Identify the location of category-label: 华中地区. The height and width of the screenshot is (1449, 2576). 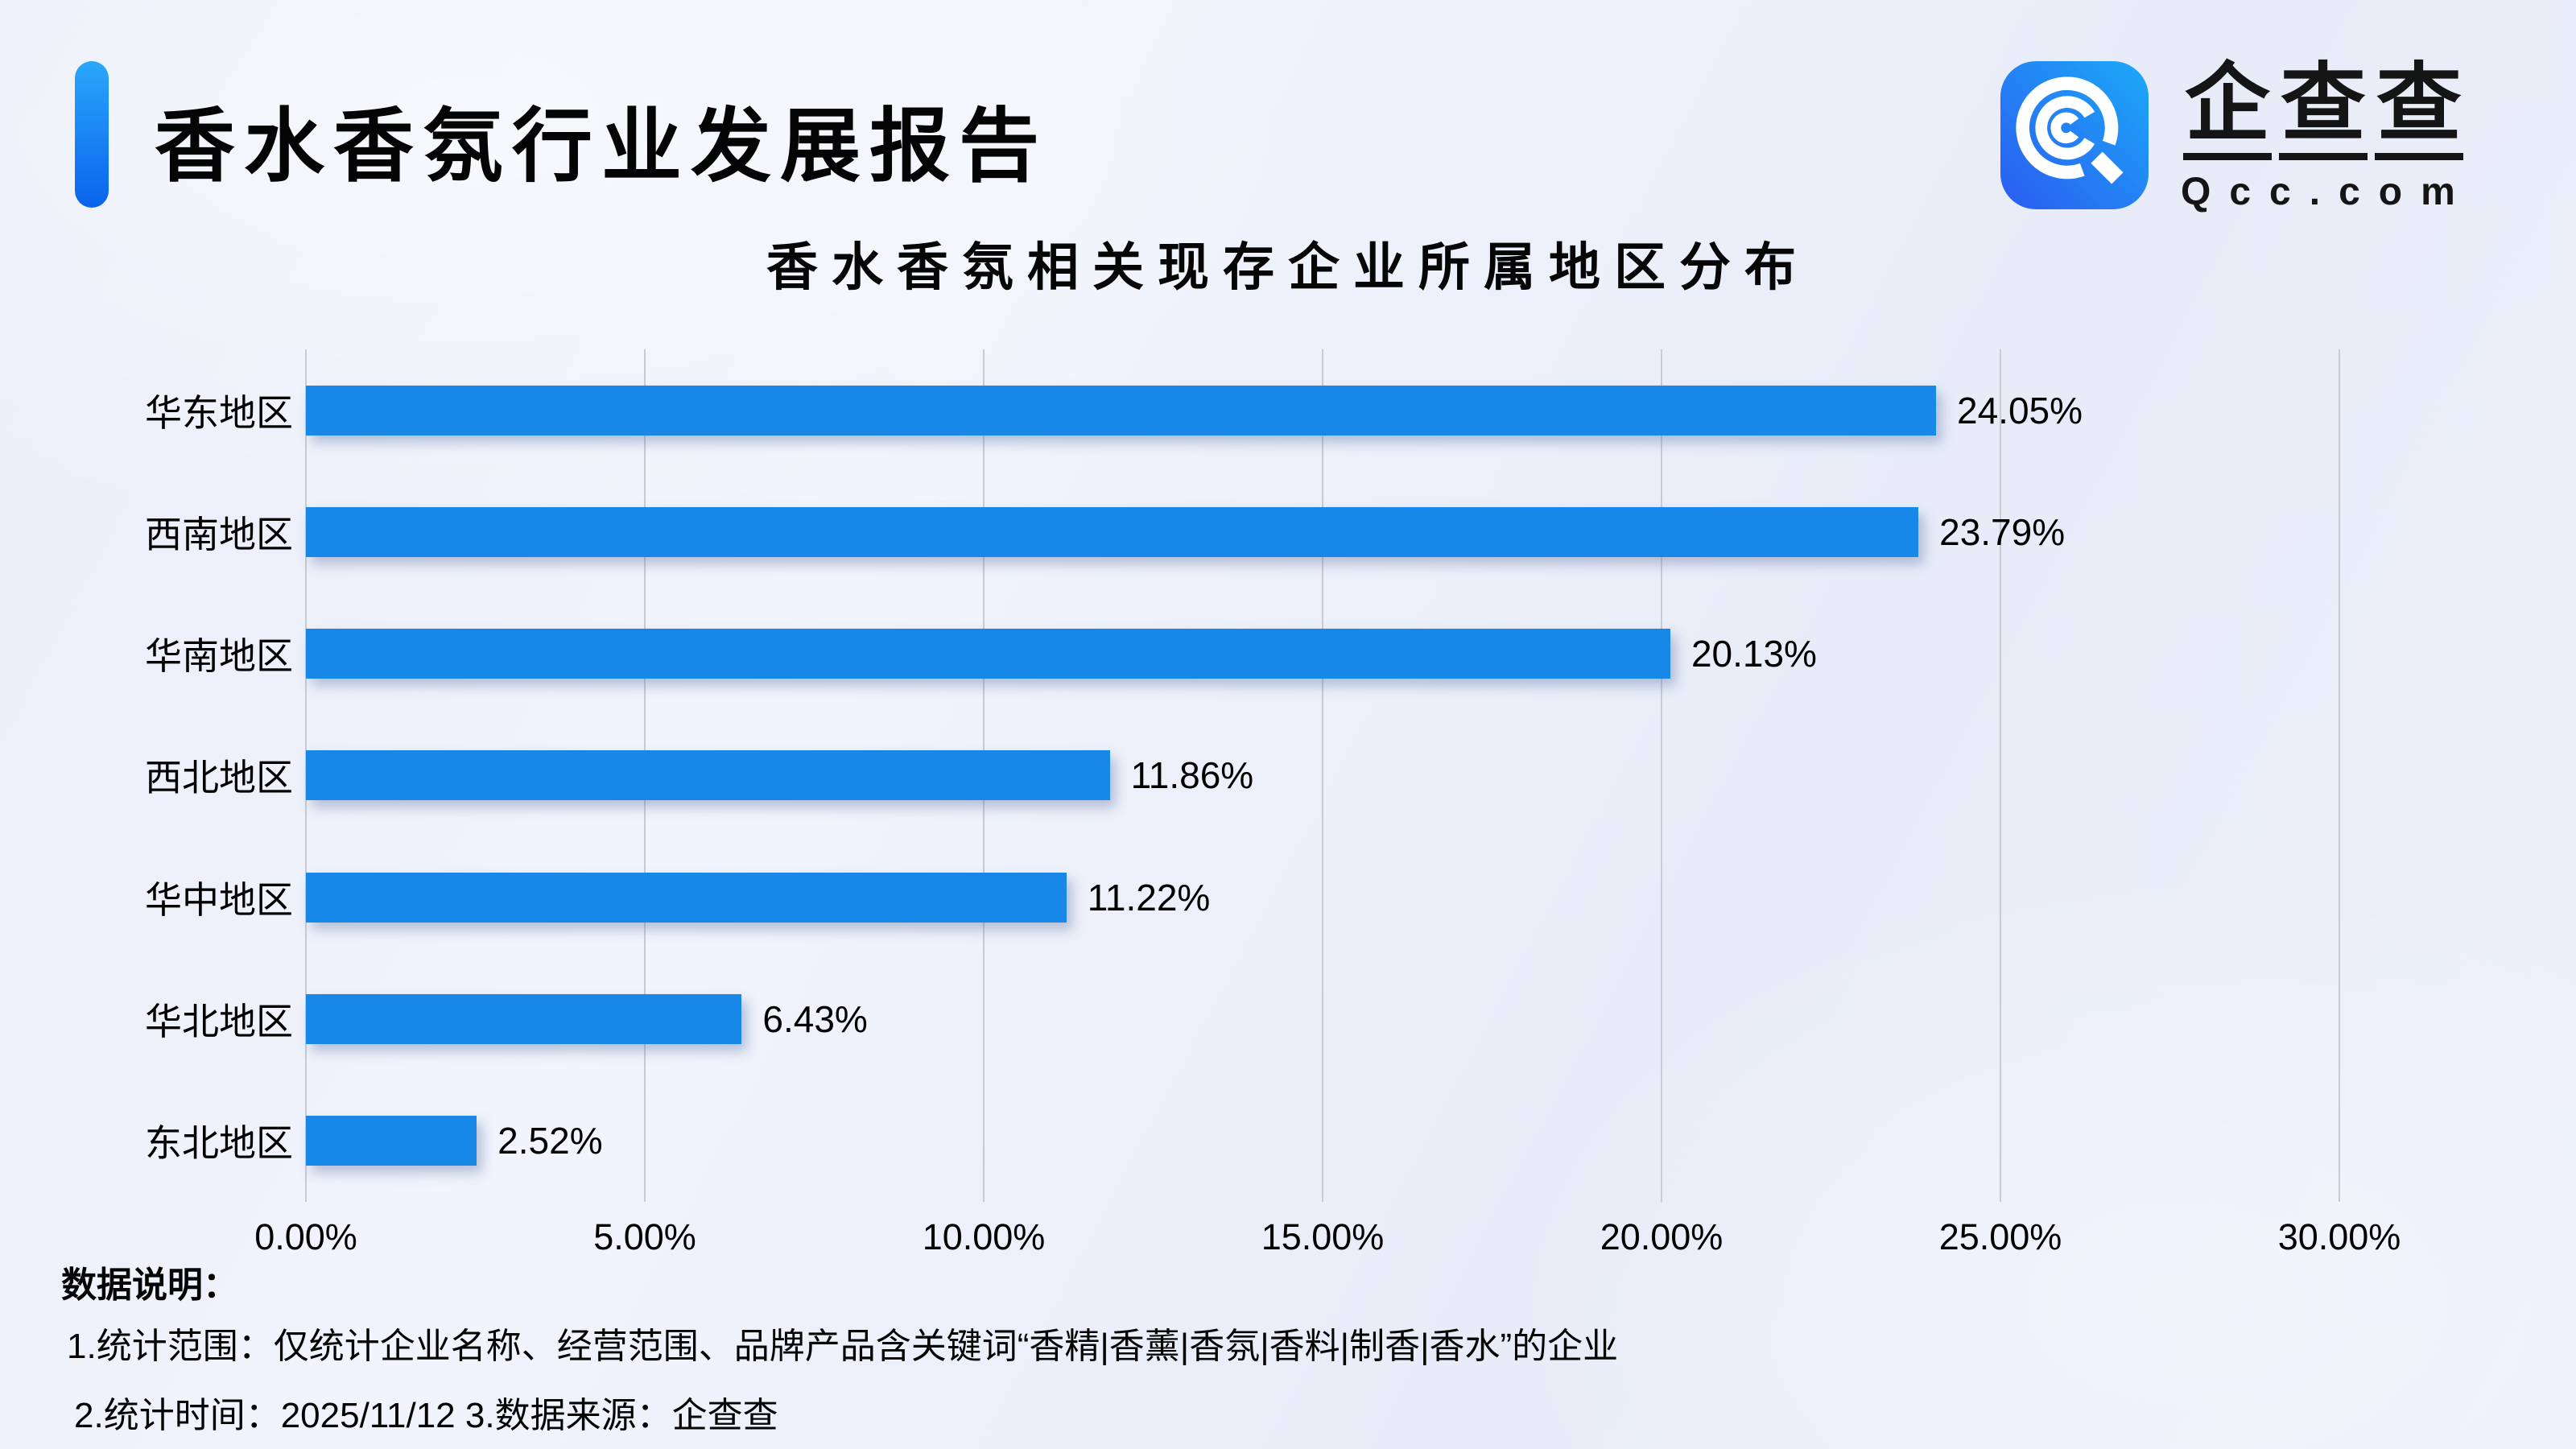
(219, 899).